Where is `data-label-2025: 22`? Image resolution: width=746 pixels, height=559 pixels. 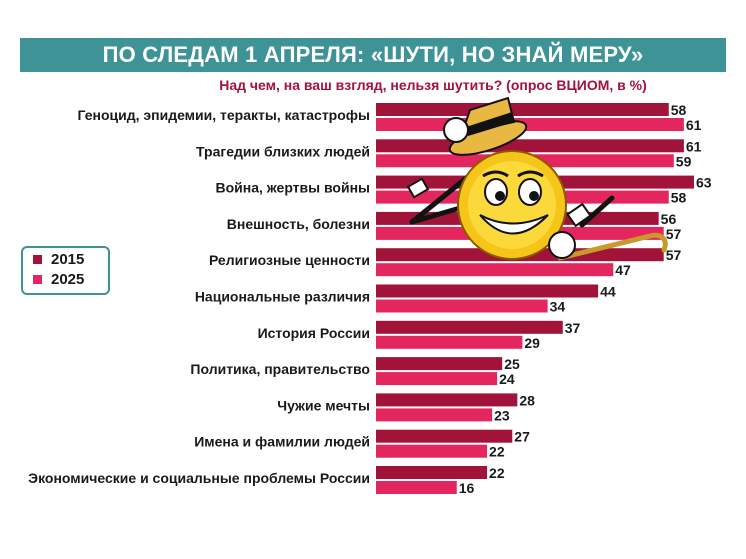 data-label-2025: 22 is located at coordinates (497, 452).